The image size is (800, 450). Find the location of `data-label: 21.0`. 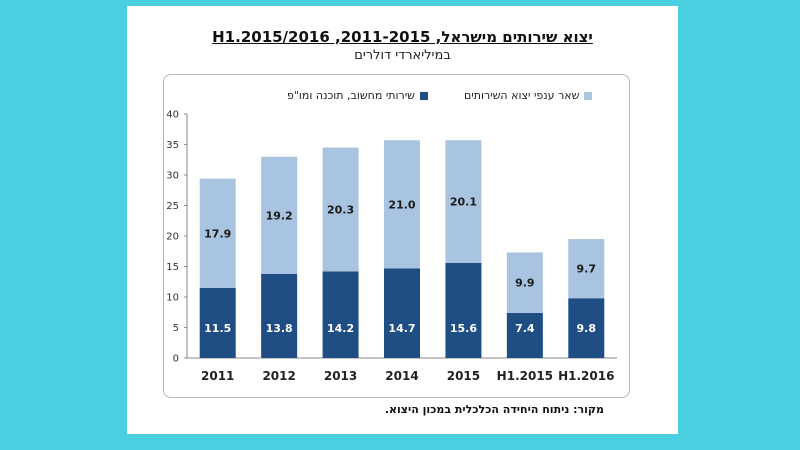

data-label: 21.0 is located at coordinates (401, 204).